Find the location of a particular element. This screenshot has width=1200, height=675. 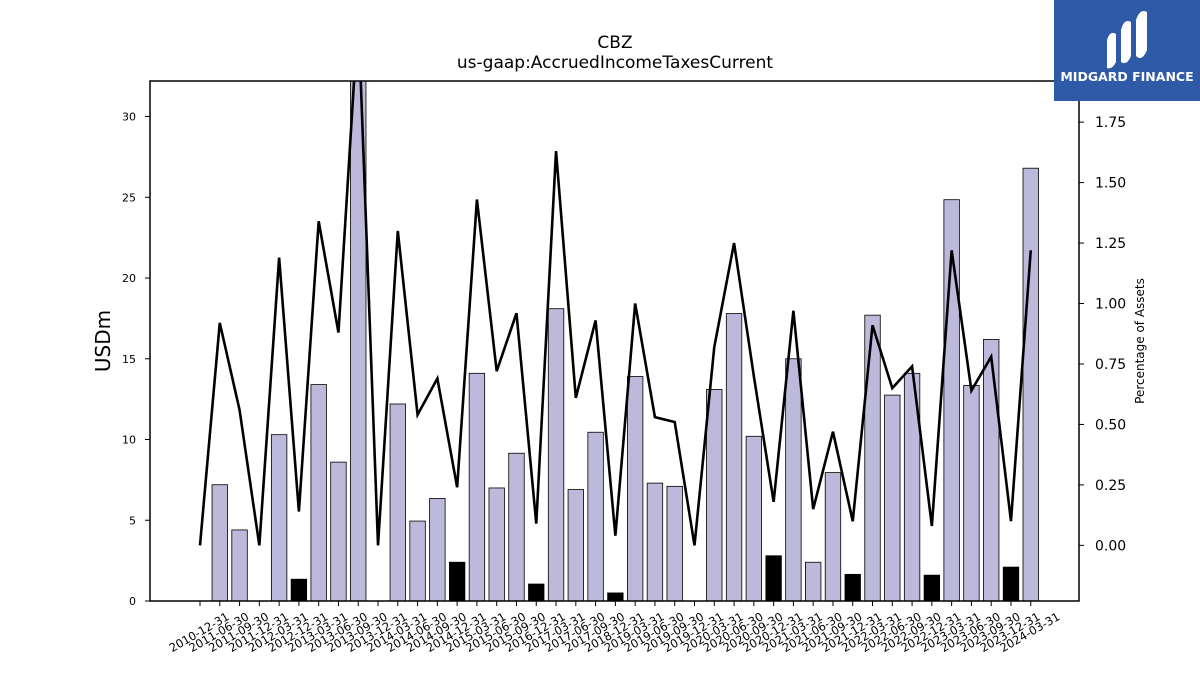

y2-tick-label: 1.50 is located at coordinates (1110, 184).